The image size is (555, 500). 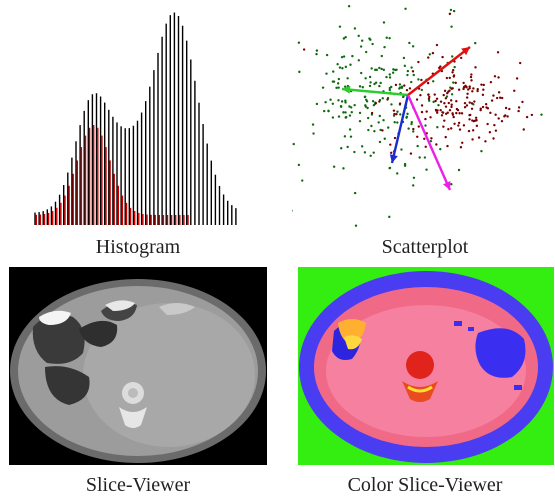 I want to click on axis-arrow-green-head, so click(x=346, y=89).